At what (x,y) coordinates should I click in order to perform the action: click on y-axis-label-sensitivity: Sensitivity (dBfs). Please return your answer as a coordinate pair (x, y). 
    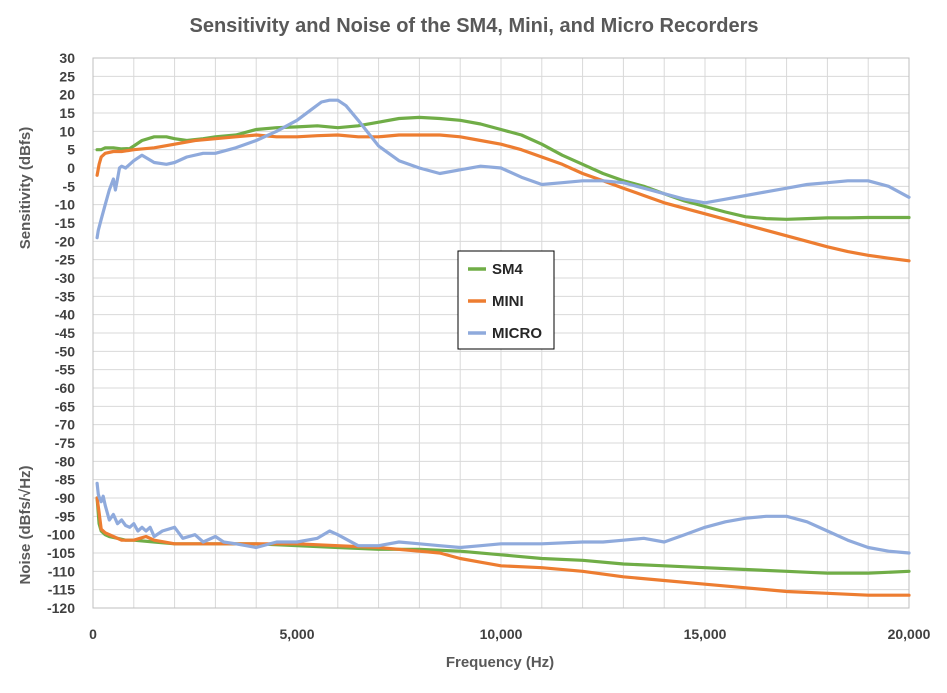
    Looking at the image, I should click on (25, 188).